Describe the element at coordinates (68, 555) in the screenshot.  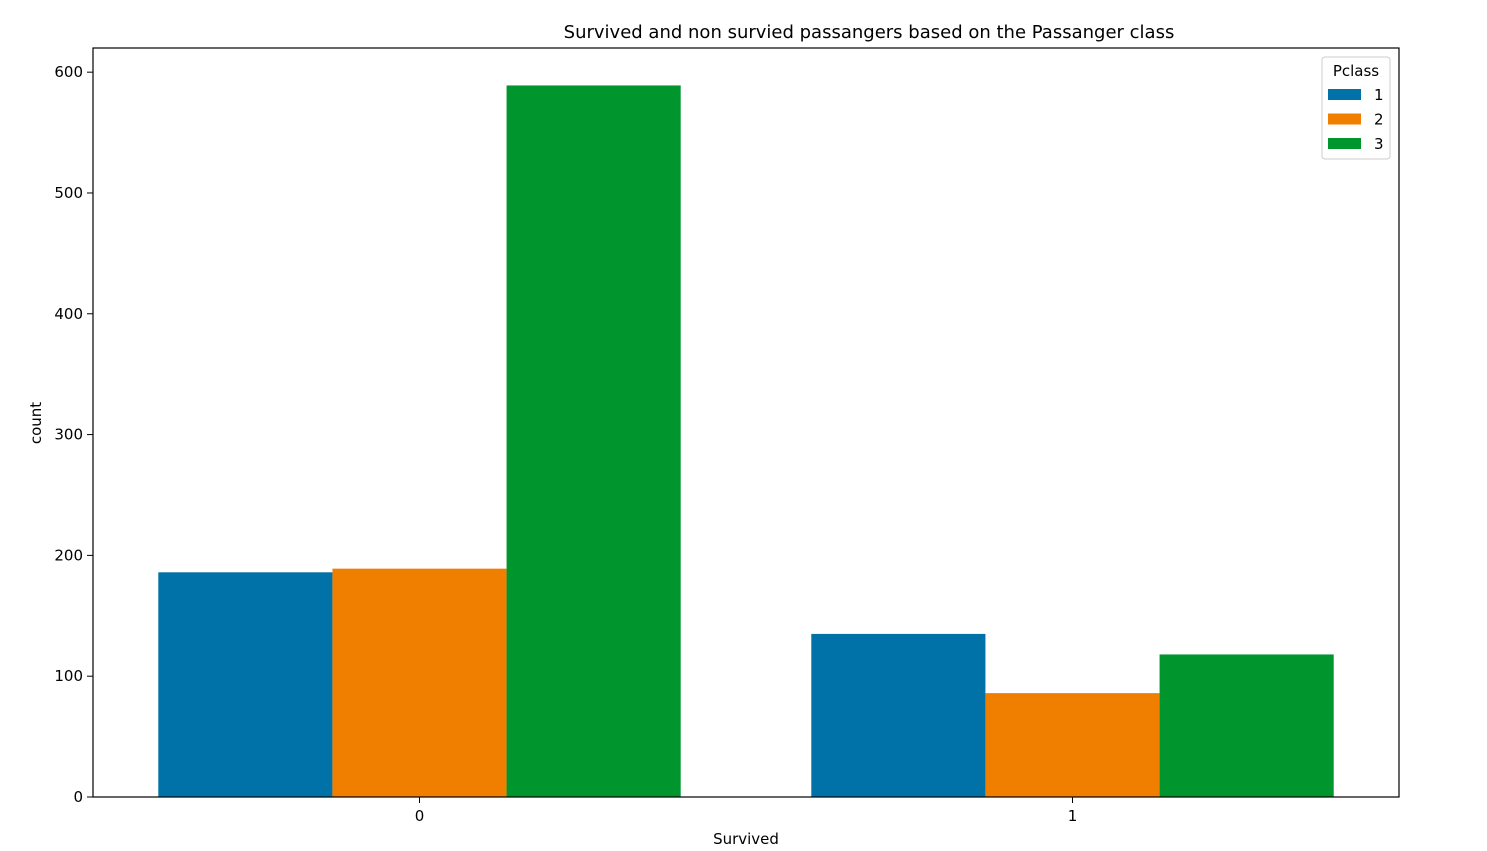
I see `y-tick-label: 200` at that location.